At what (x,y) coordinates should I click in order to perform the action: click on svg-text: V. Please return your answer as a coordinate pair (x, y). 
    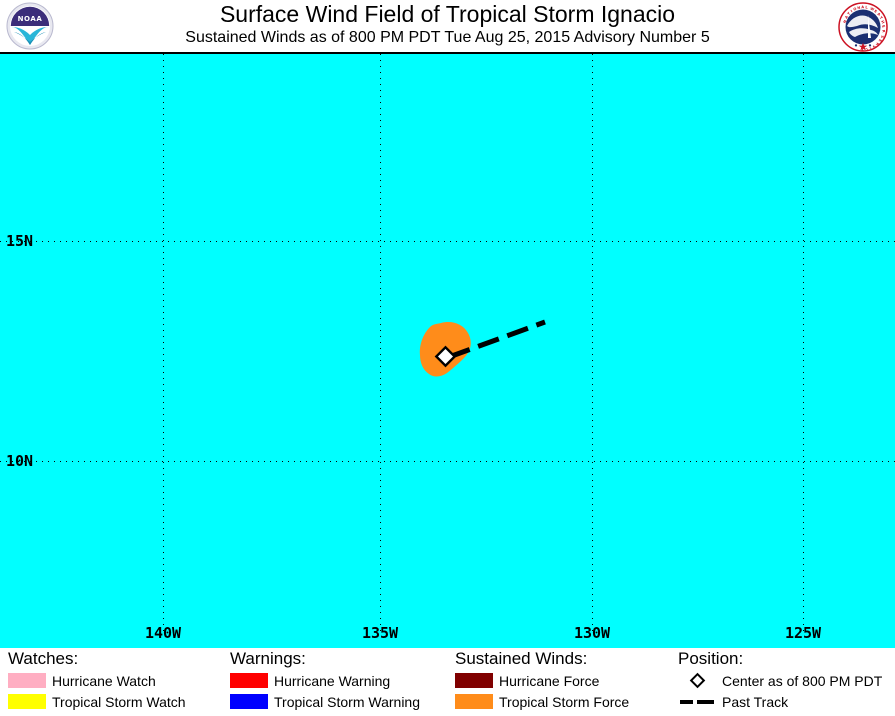
    Looking at the image, I should click on (873, 46).